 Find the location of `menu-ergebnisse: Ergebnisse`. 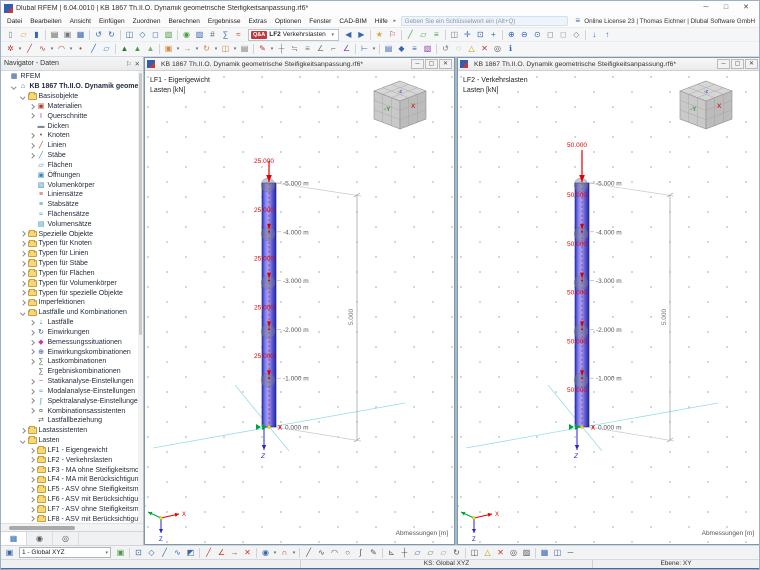

menu-ergebnisse: Ergebnisse is located at coordinates (224, 21).